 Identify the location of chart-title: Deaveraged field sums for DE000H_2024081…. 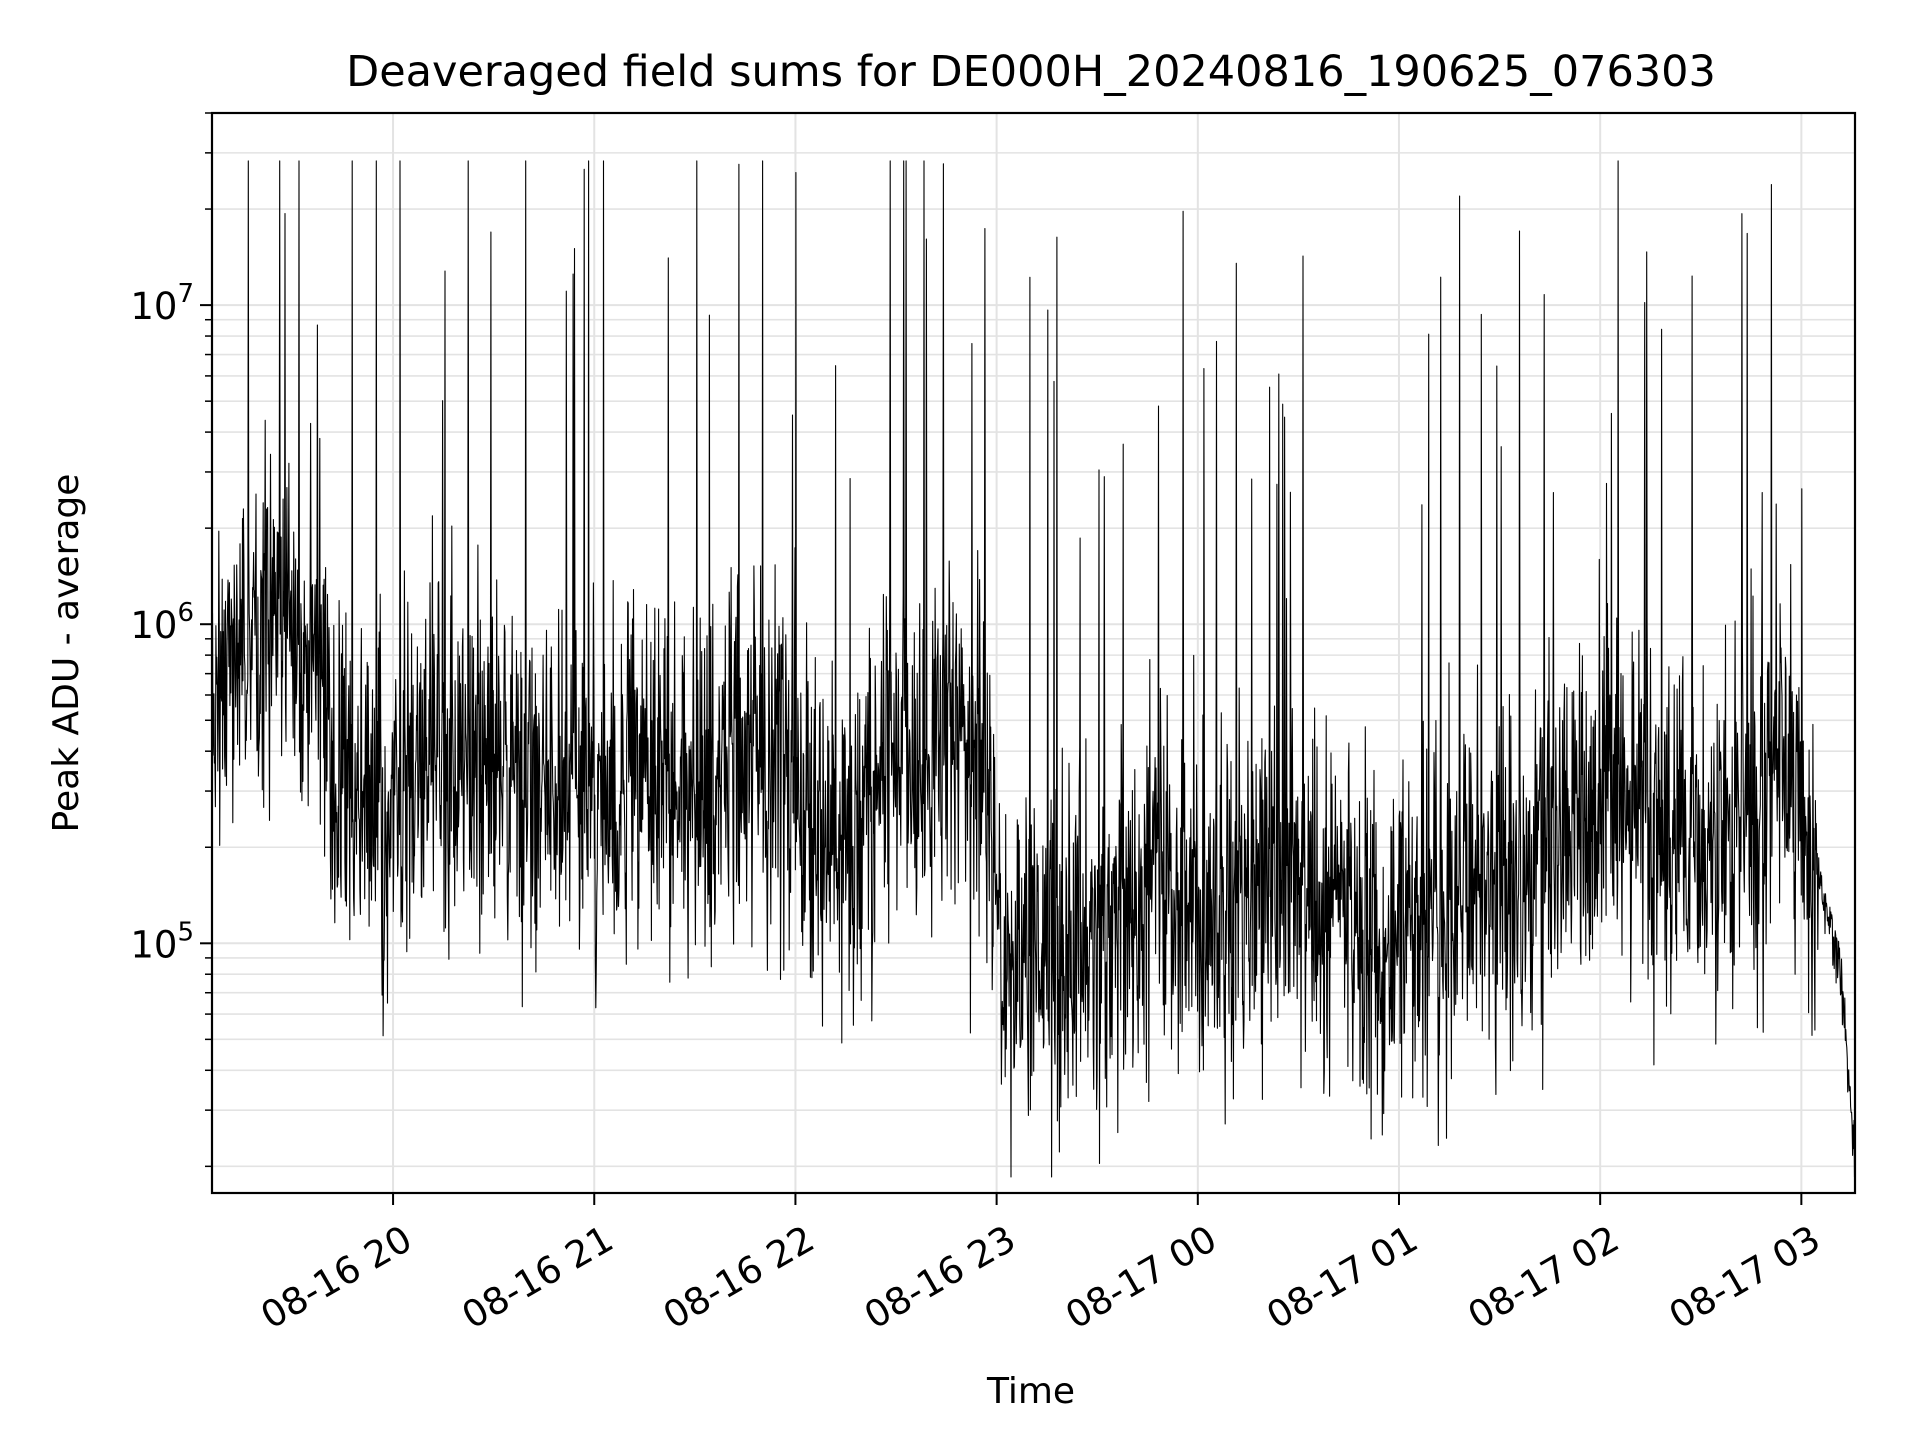
(1031, 72).